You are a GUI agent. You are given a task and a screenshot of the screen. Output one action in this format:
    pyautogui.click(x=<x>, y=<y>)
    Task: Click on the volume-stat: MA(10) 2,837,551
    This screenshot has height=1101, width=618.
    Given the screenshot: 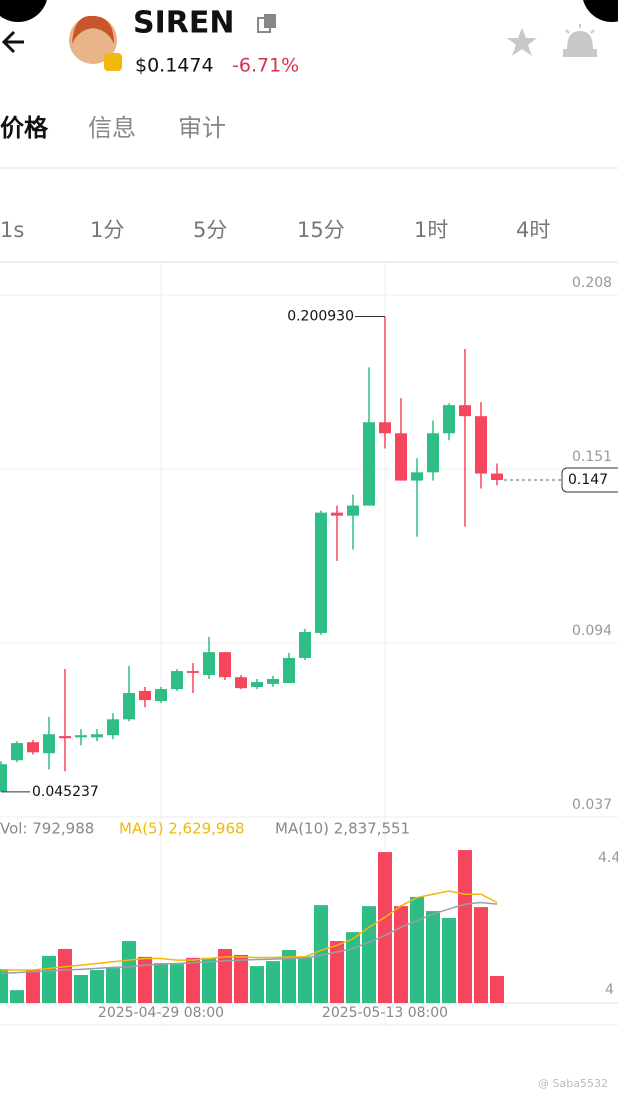 What is the action you would take?
    pyautogui.click(x=342, y=829)
    